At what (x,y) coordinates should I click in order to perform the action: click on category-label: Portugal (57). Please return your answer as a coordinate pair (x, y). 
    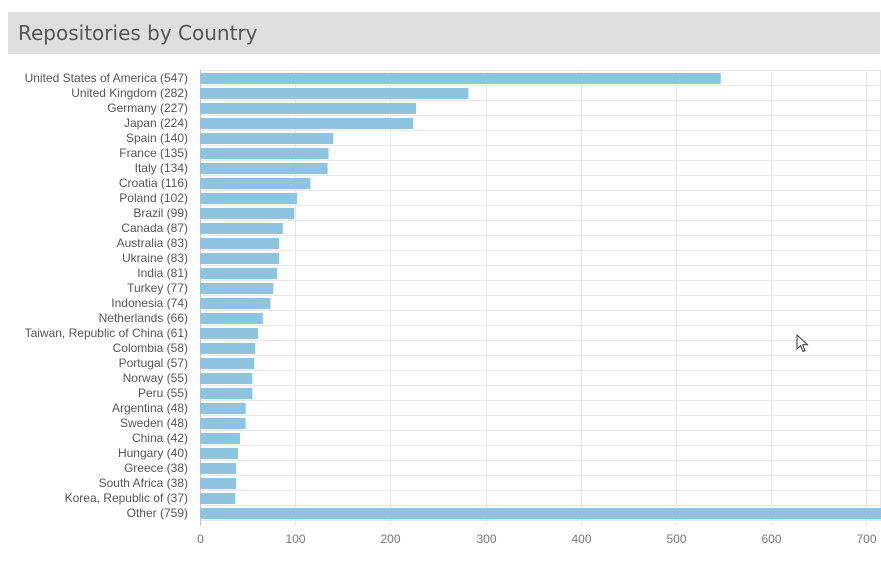
    Looking at the image, I should click on (153, 363).